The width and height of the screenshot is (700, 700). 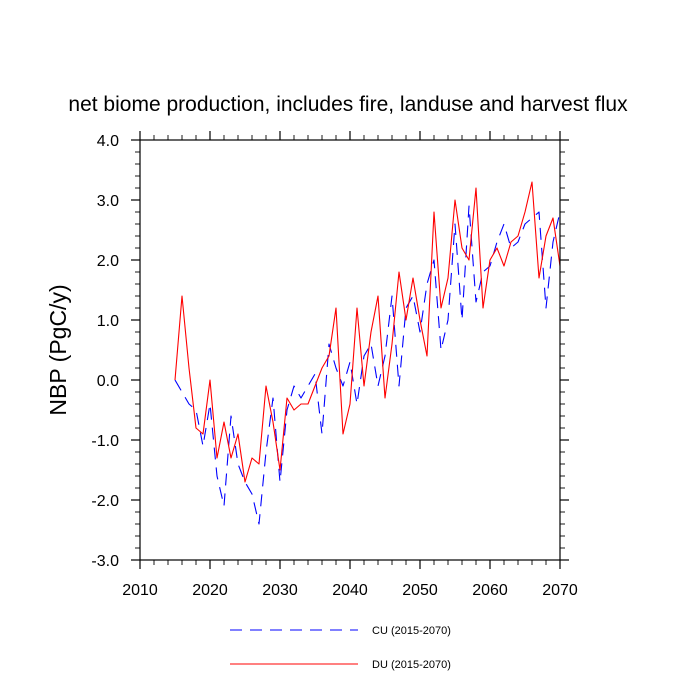 What do you see at coordinates (350, 590) in the screenshot?
I see `x-tick-label: 2040` at bounding box center [350, 590].